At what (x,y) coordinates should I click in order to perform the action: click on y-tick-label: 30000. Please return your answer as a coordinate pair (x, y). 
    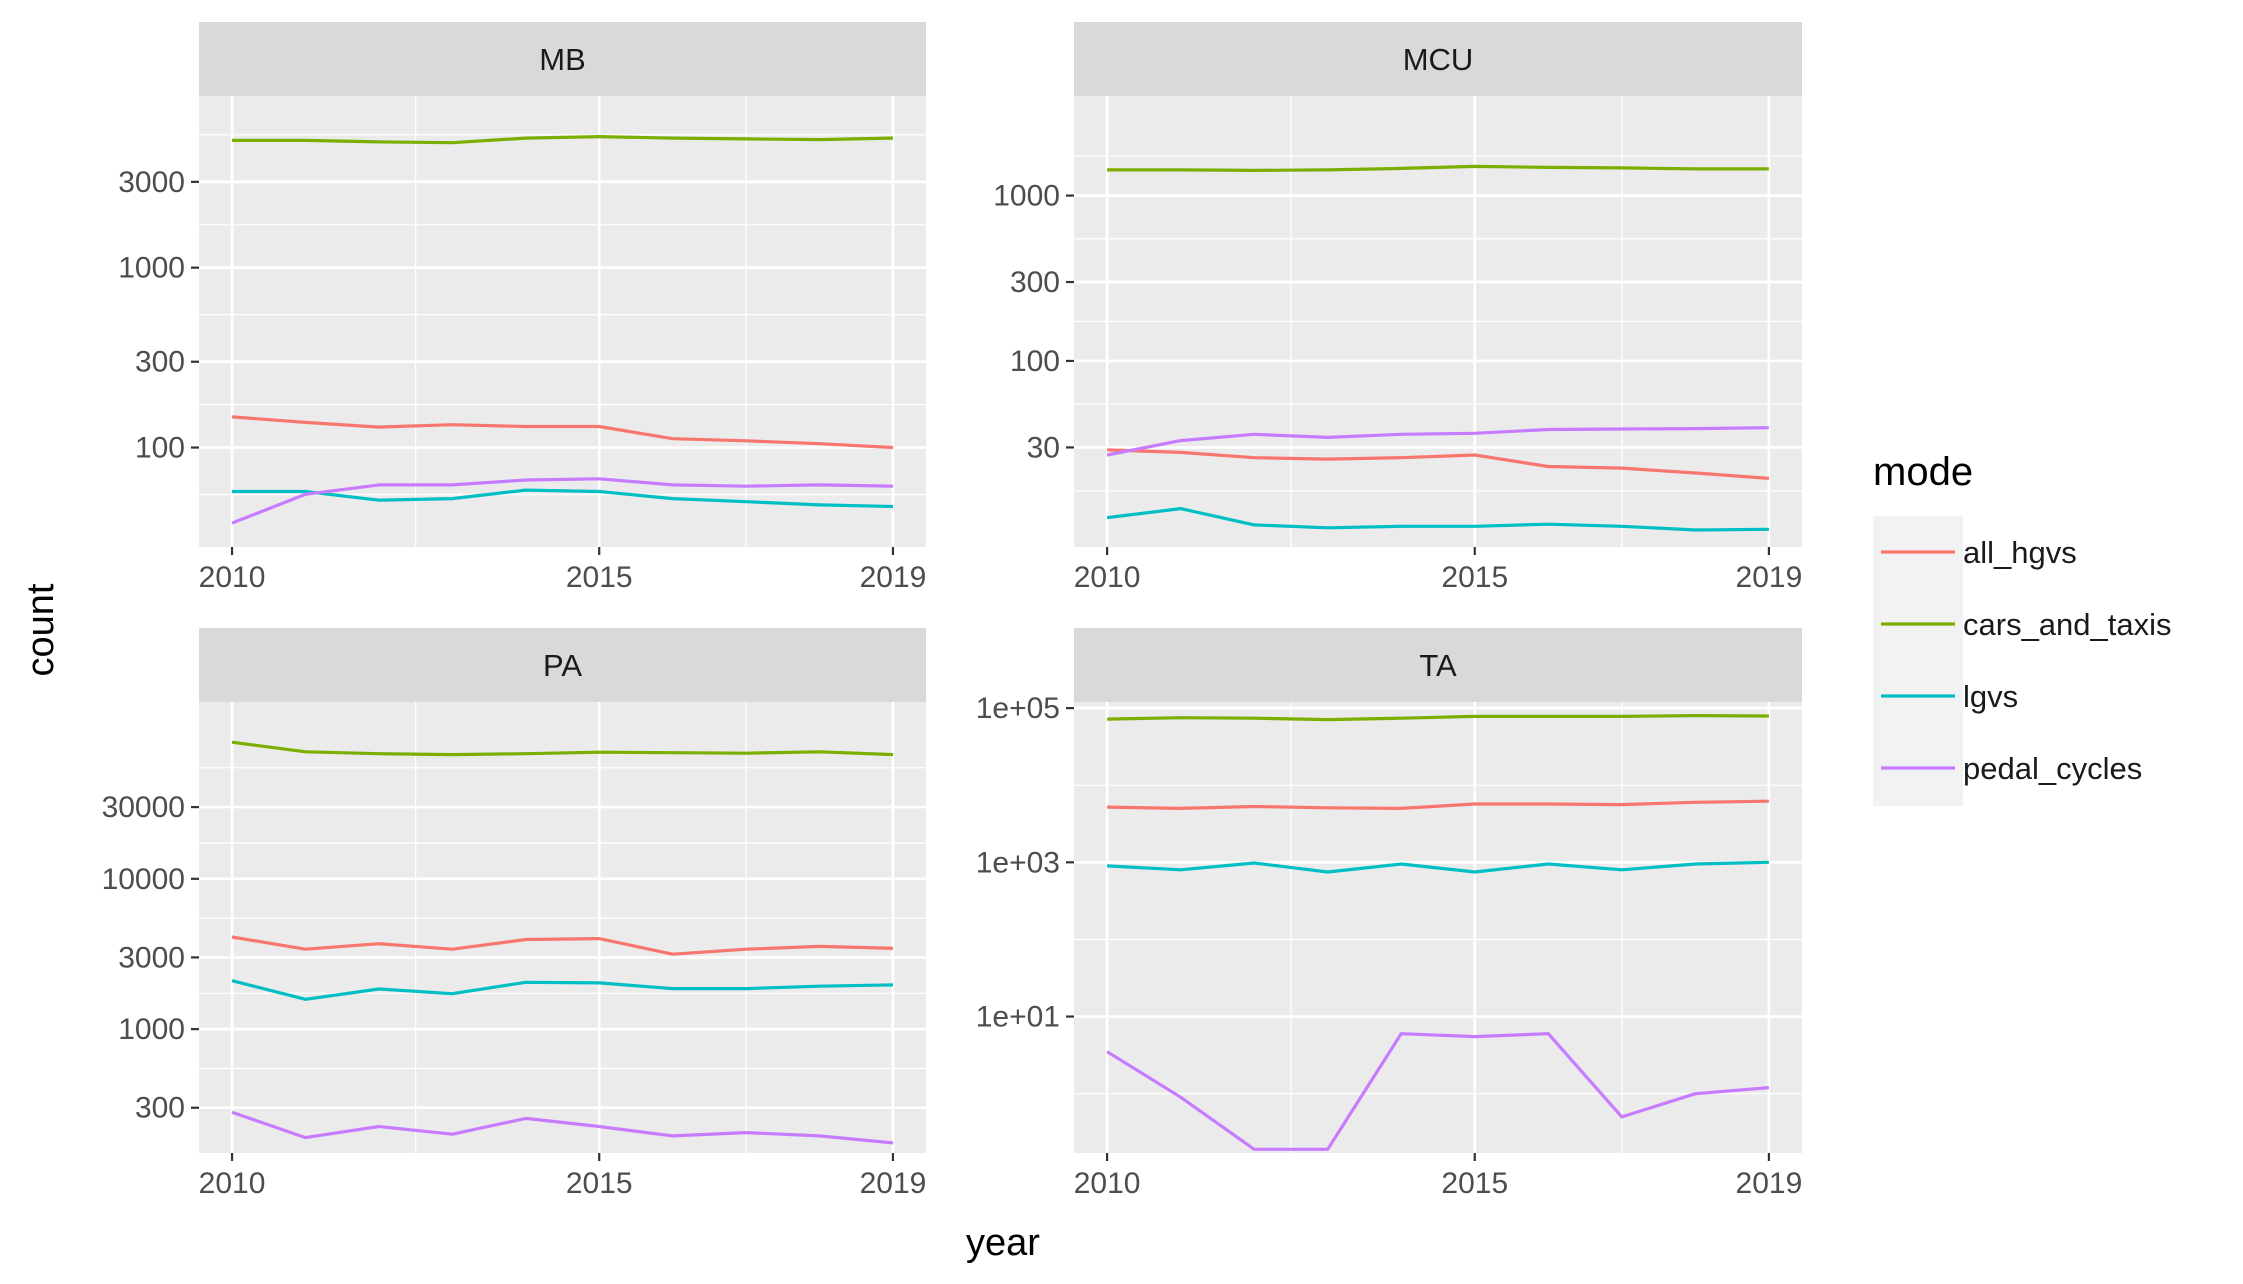
    Looking at the image, I should click on (143, 807).